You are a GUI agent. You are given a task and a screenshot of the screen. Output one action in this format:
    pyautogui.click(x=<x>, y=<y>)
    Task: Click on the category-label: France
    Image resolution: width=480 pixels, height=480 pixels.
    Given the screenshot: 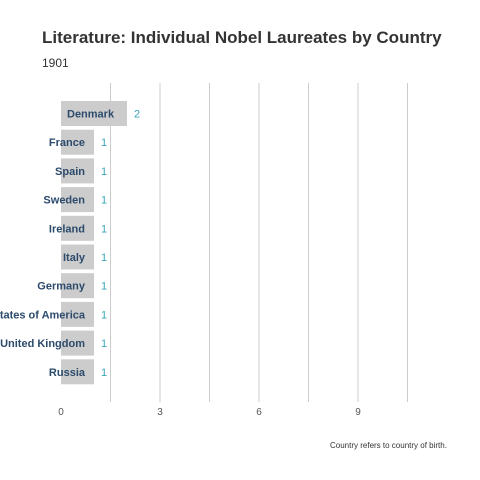 What is the action you would take?
    pyautogui.click(x=67, y=143)
    